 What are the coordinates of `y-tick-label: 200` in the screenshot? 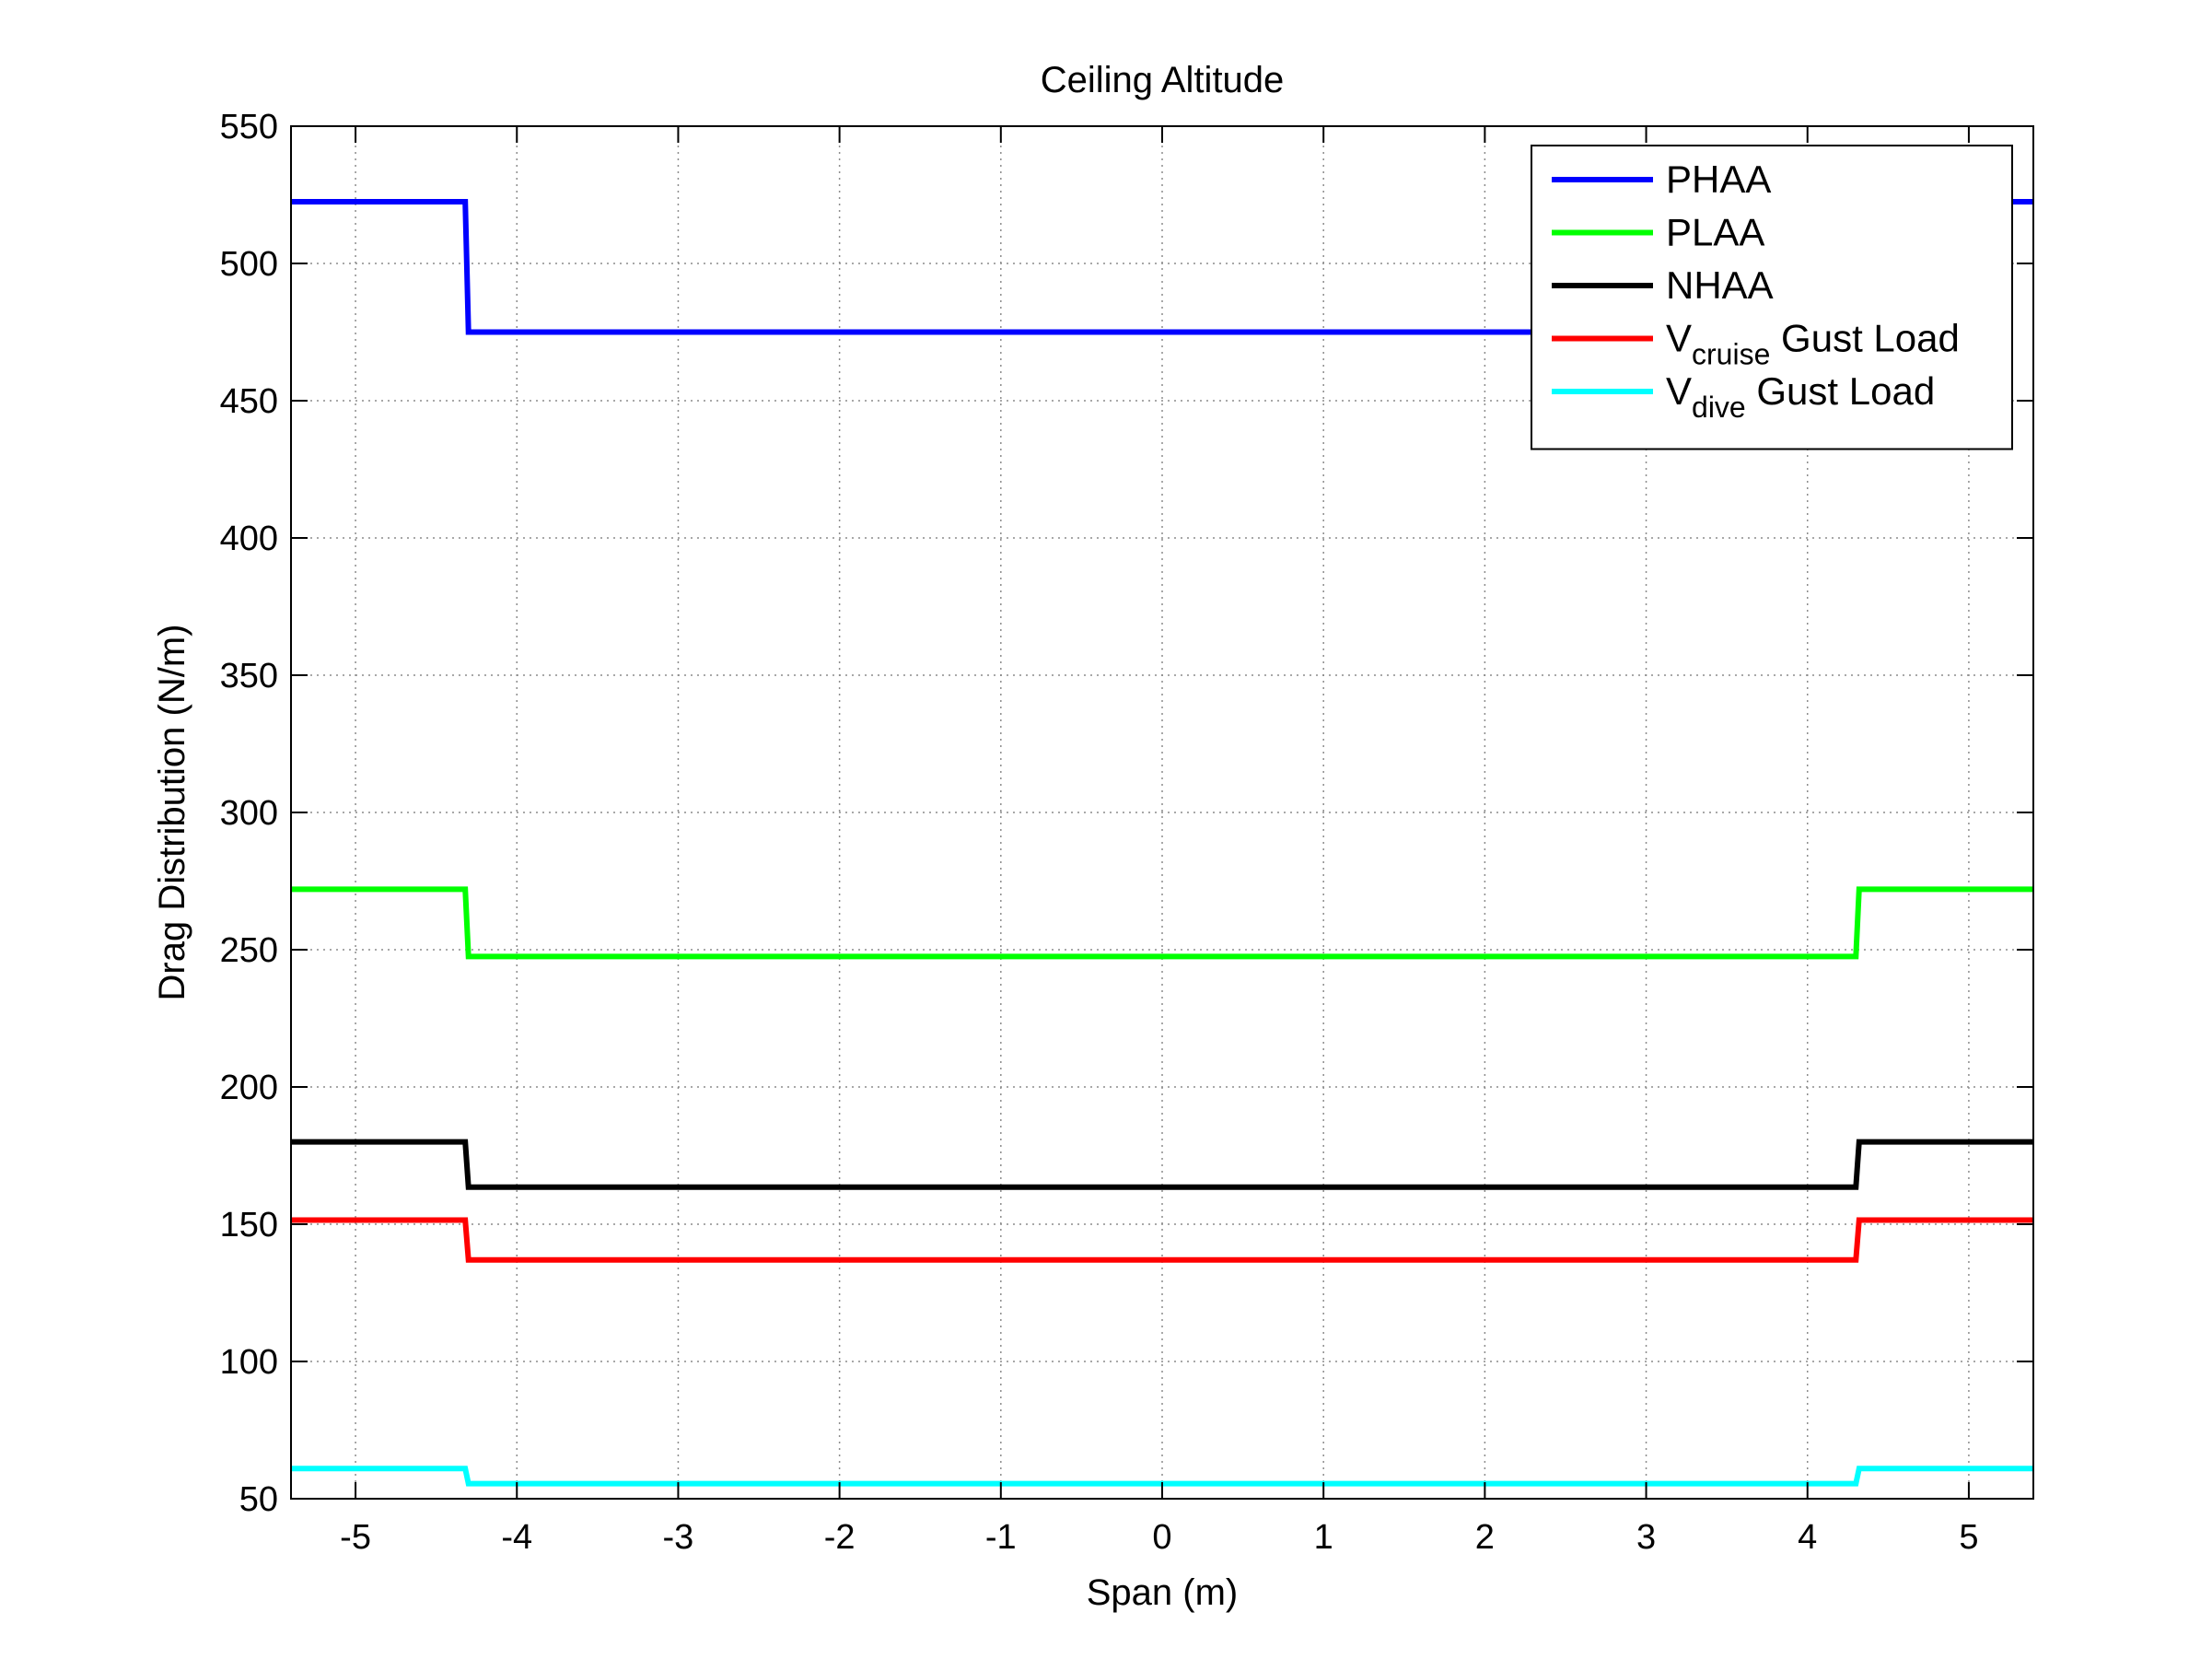 It's located at (249, 1088).